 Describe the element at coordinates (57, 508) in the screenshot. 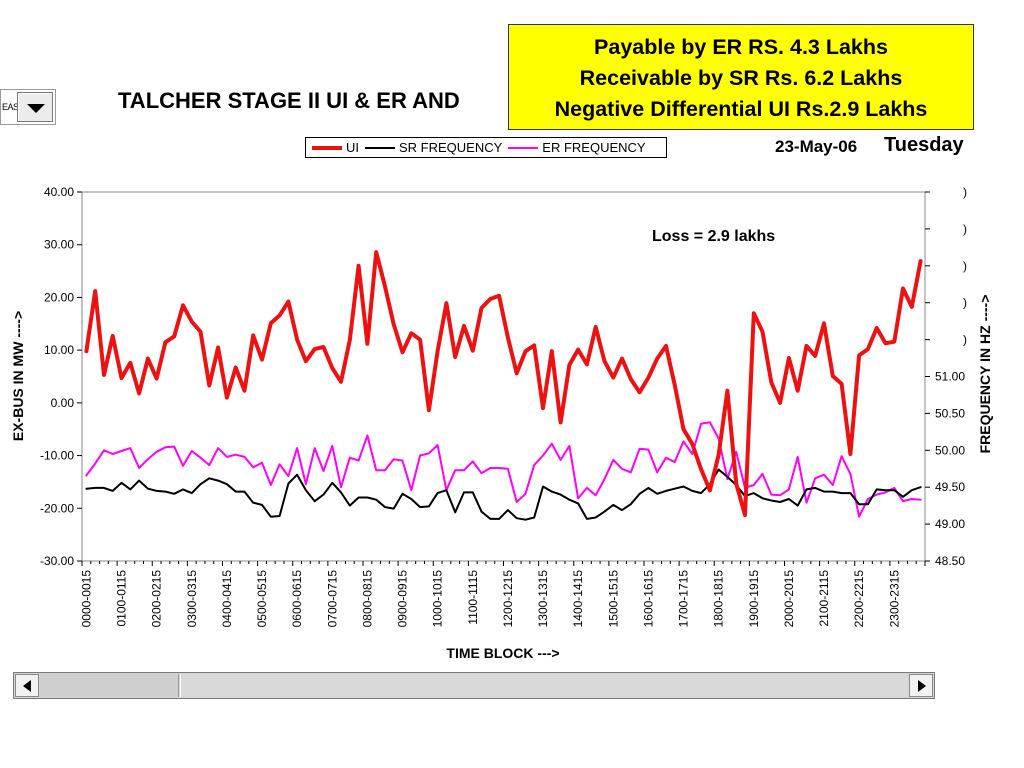

I see `y-tick-label: -20.00` at that location.